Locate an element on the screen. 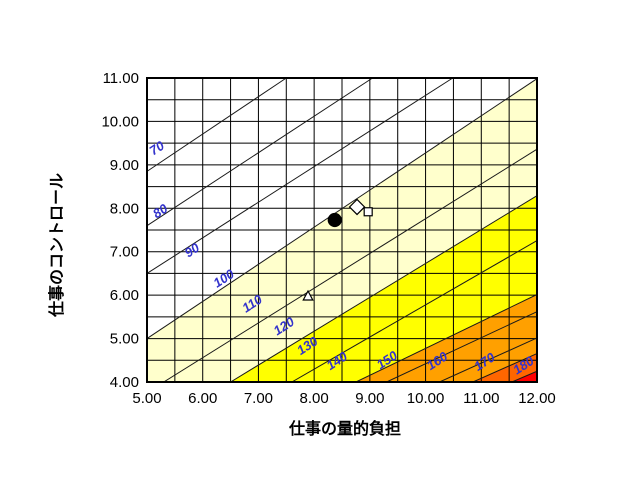 The height and width of the screenshot is (480, 640). y-tick-label: 9.00 is located at coordinates (124, 165).